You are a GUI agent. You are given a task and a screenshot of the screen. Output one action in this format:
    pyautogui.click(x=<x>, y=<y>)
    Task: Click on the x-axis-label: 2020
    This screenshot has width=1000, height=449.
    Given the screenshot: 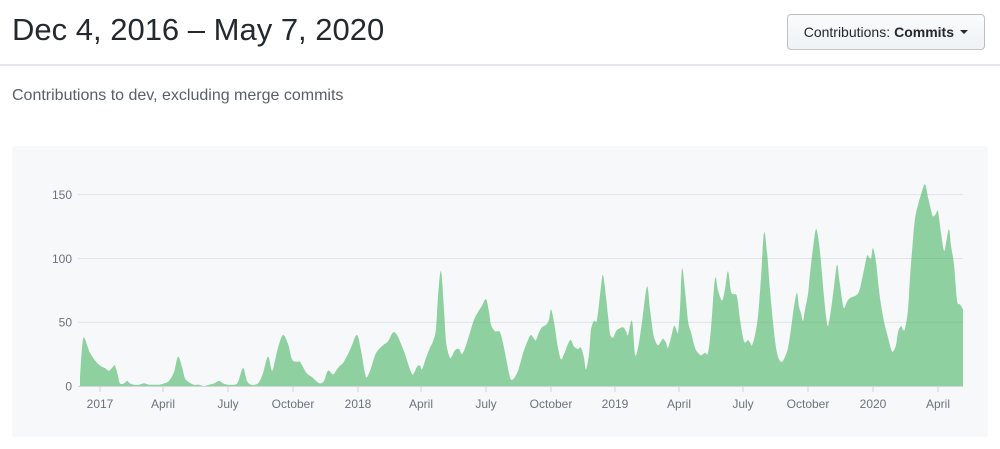 What is the action you would take?
    pyautogui.click(x=873, y=404)
    